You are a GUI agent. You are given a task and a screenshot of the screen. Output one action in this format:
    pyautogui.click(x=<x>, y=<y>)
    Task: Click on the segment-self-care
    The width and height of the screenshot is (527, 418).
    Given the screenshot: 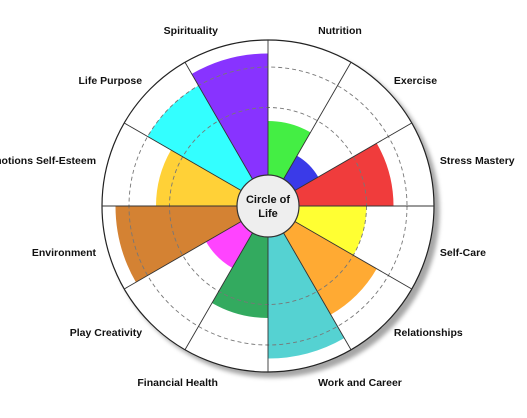 What is the action you would take?
    pyautogui.click(x=330, y=231)
    